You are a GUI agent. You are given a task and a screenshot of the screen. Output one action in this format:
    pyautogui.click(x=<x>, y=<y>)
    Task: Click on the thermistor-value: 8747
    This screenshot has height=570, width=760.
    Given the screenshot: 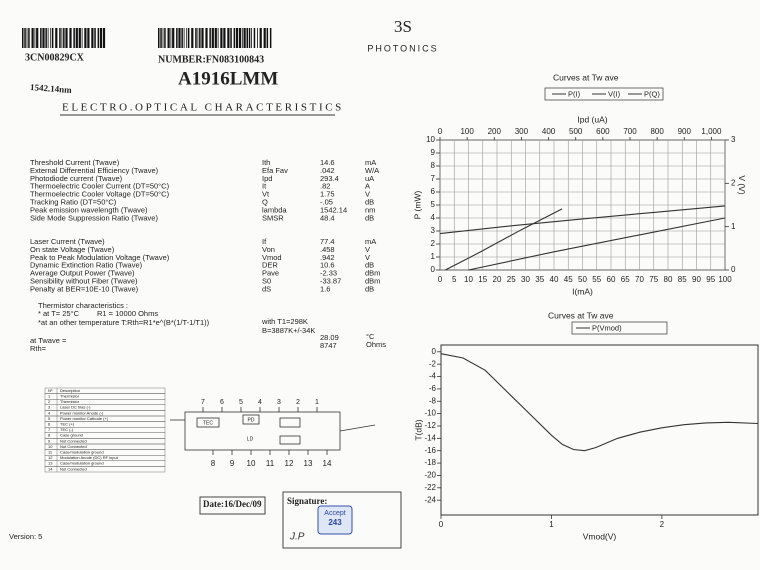 What is the action you would take?
    pyautogui.click(x=328, y=345)
    